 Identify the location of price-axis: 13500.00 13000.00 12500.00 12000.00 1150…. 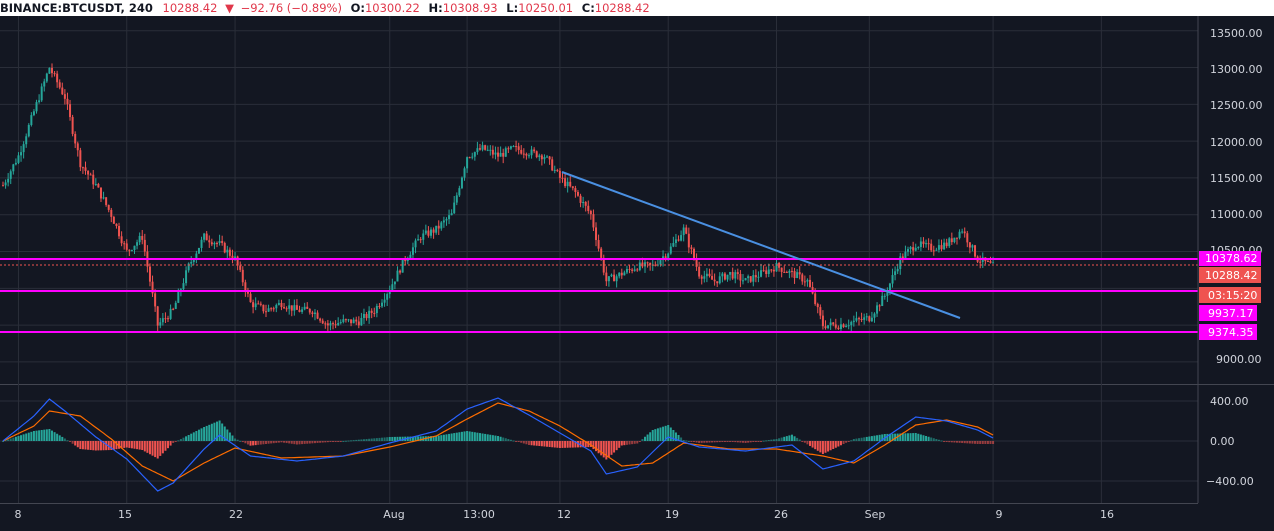
(1235, 200).